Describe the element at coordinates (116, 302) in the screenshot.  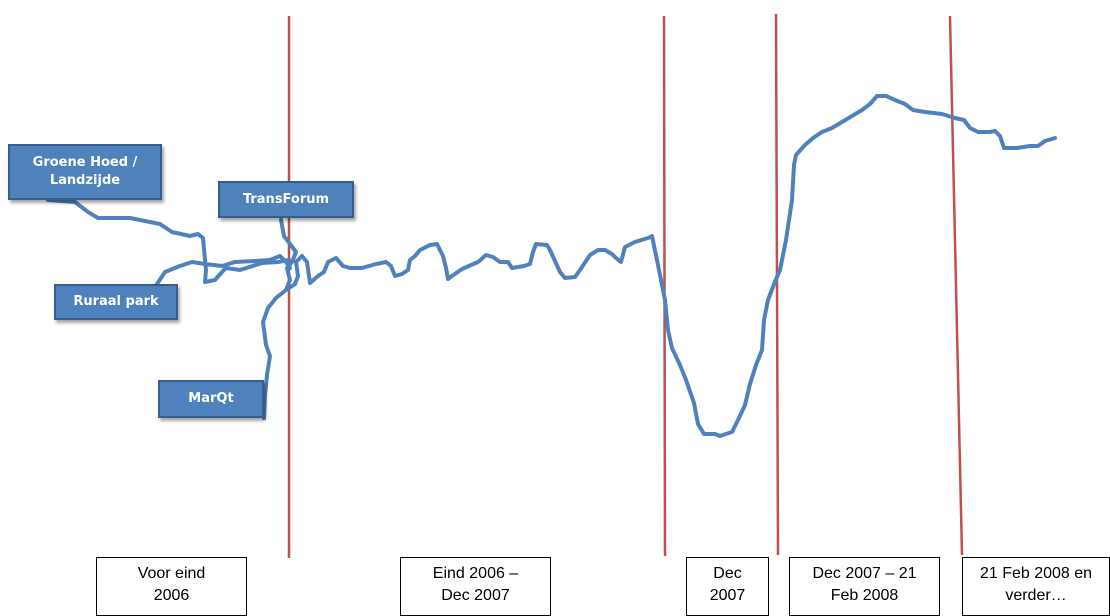
I see `actor-label-ruraal-park: Ruraal park` at that location.